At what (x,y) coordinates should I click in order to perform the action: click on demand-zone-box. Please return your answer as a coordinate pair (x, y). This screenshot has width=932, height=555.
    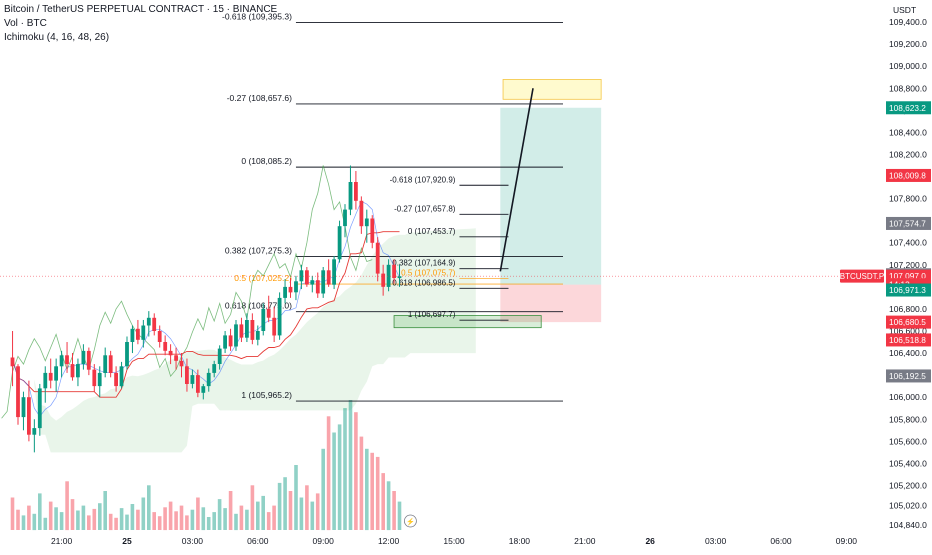
    Looking at the image, I should click on (467, 322).